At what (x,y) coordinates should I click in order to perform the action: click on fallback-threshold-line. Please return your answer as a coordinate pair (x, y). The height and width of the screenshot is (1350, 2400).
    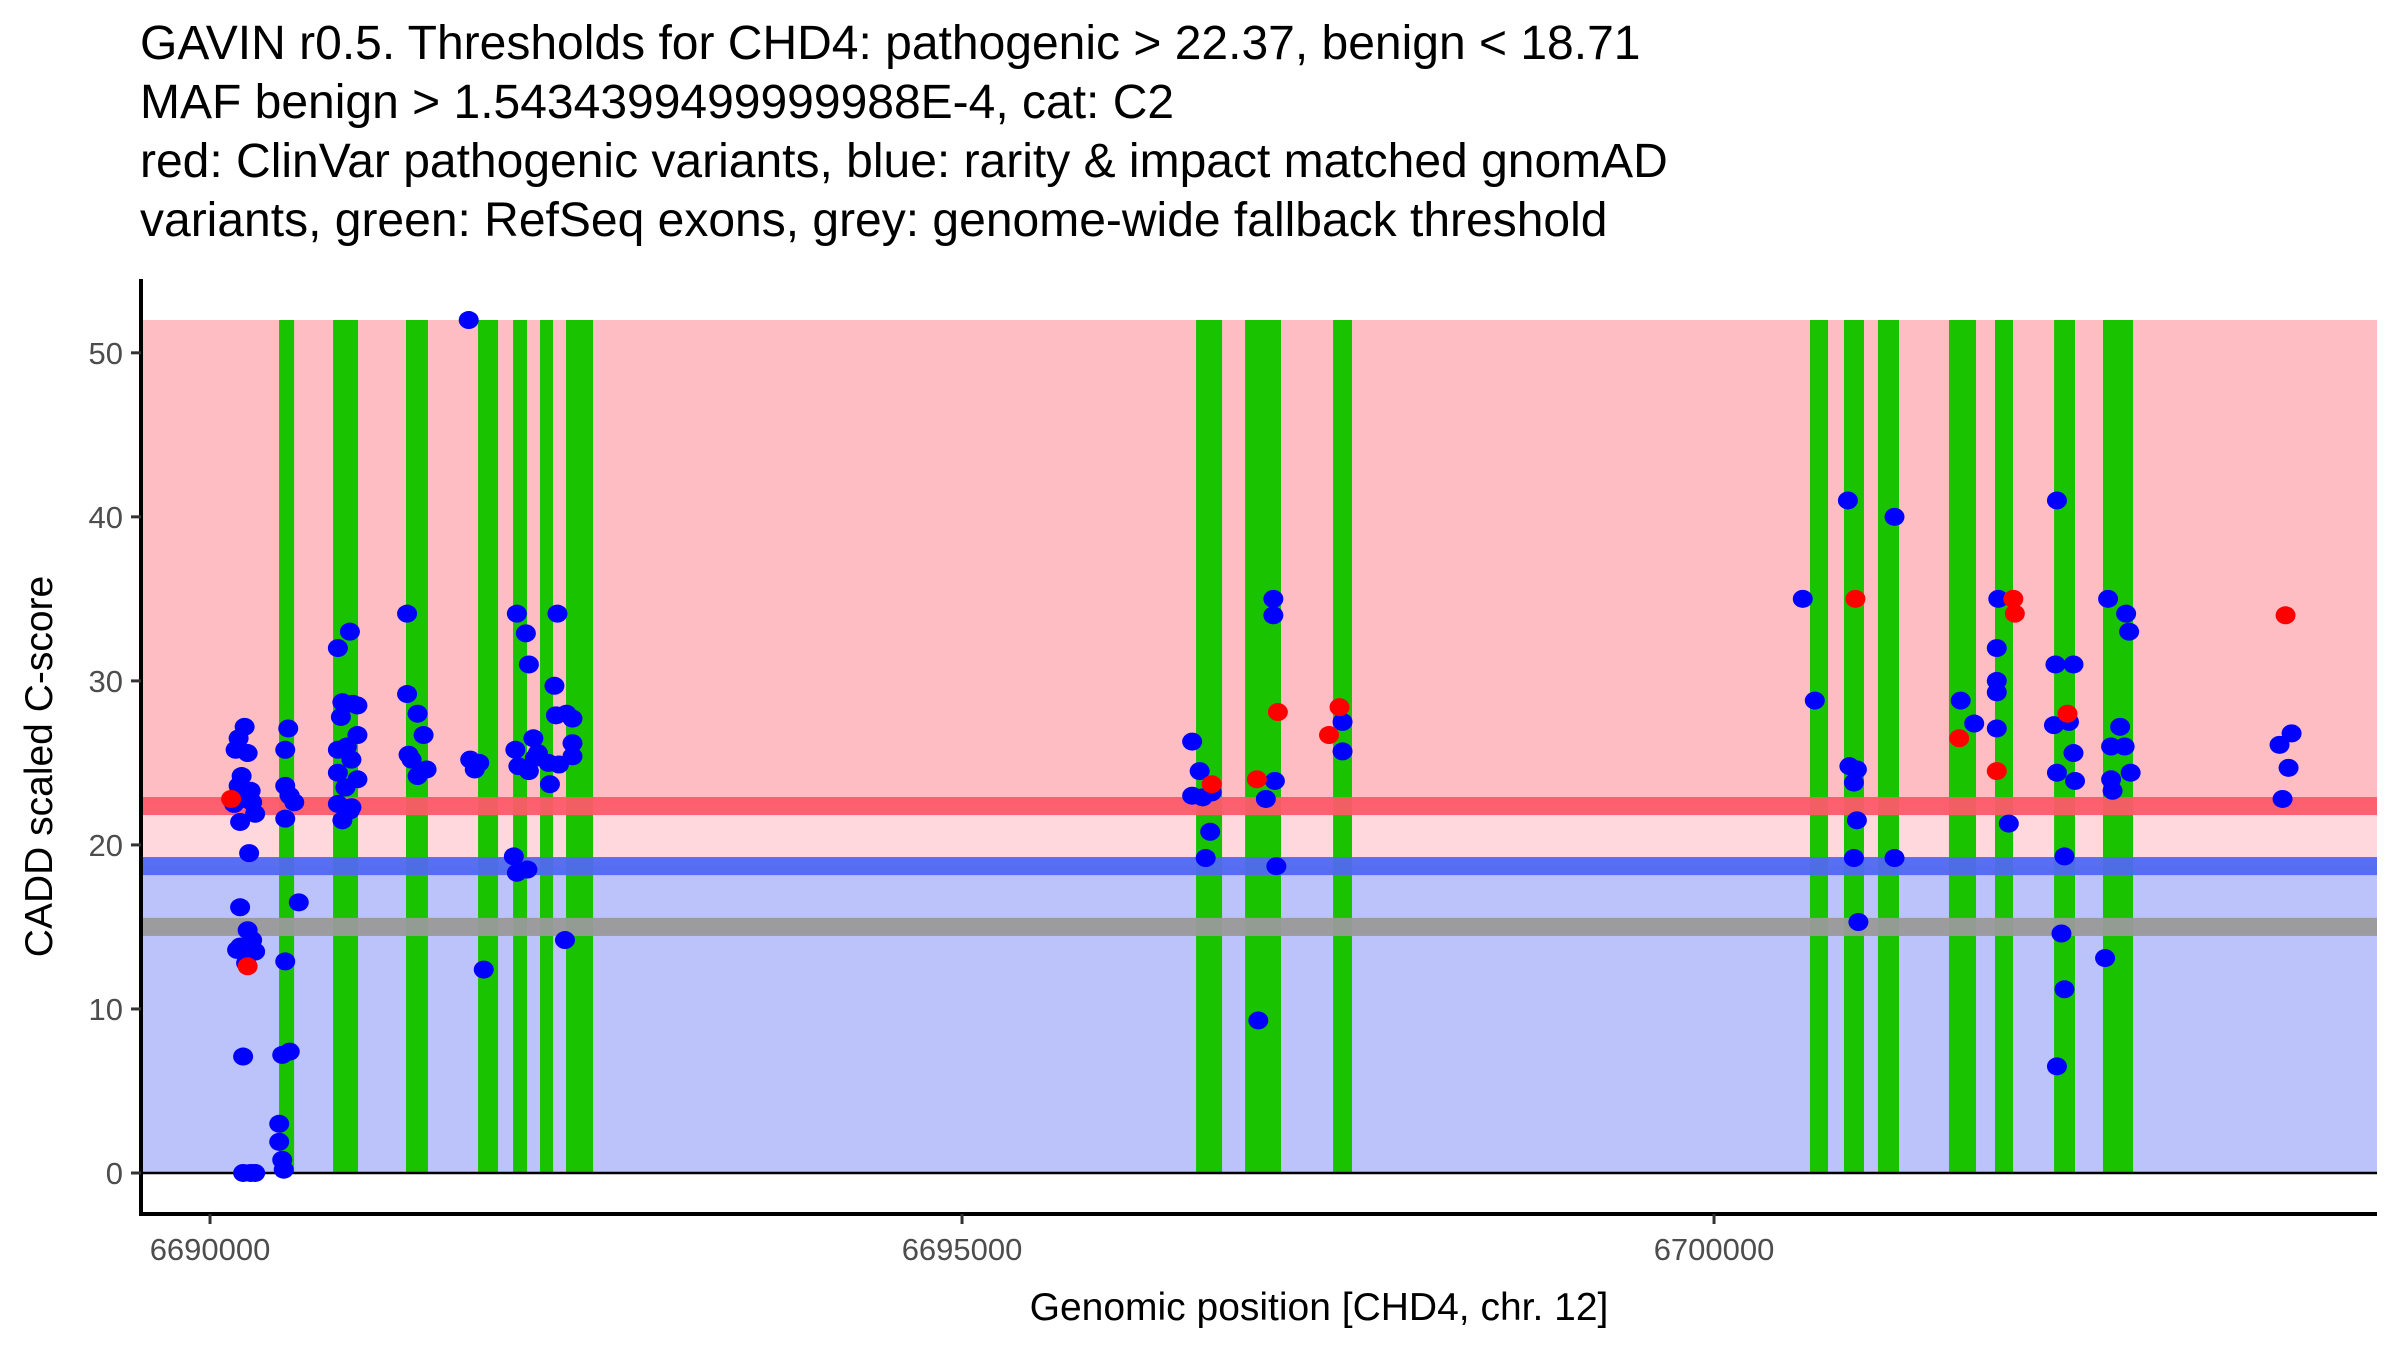
    Looking at the image, I should click on (1259, 926).